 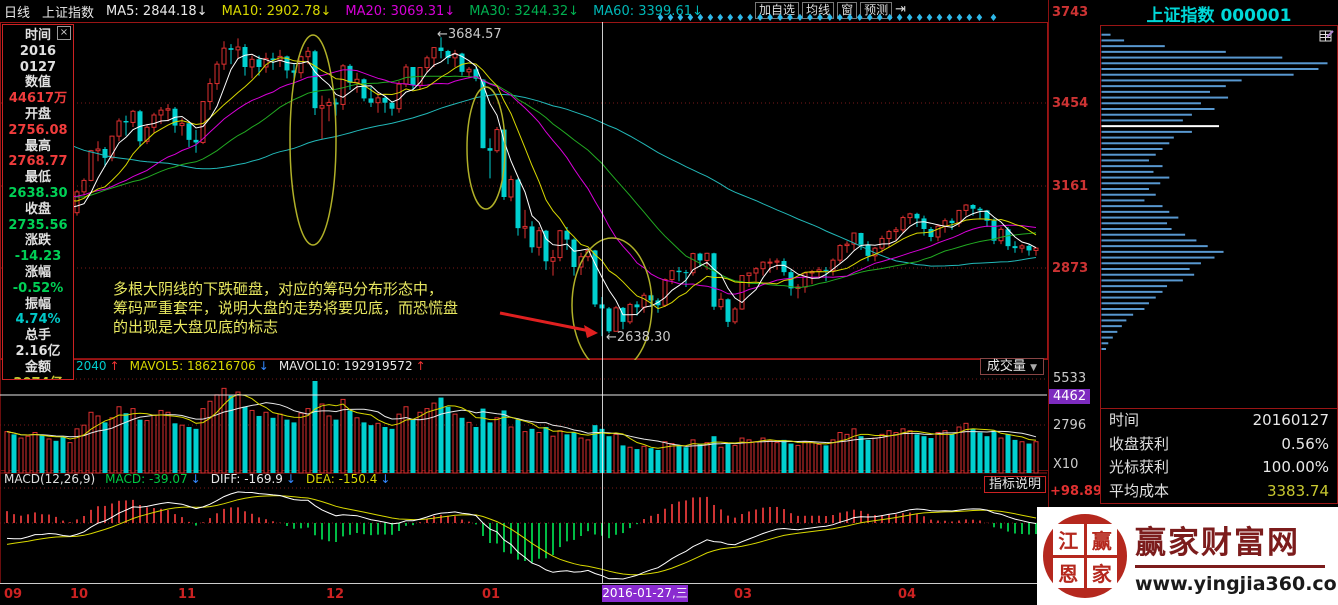 I want to click on macd-chart, so click(x=524, y=534).